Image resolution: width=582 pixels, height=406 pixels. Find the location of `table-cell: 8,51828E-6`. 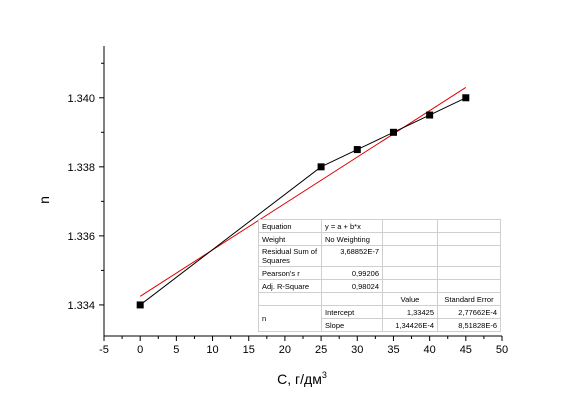

table-cell: 8,51828E-6 is located at coordinates (469, 325).